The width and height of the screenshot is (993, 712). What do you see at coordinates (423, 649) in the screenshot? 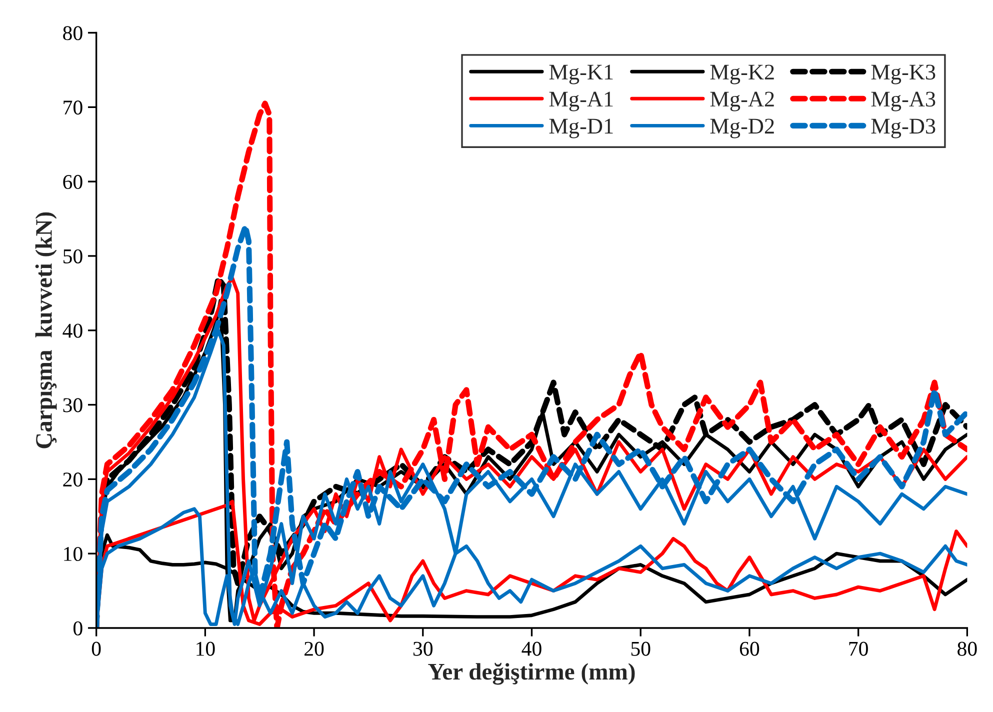
I see `x-tick-label: 30` at bounding box center [423, 649].